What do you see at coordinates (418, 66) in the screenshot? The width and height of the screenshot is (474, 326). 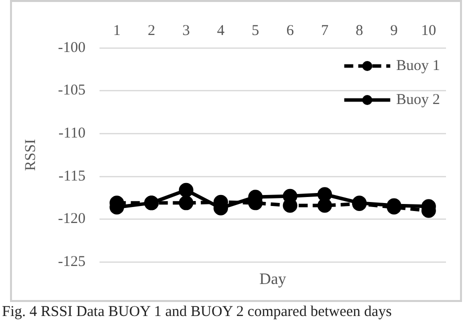 I see `legend-label: Buoy 1` at bounding box center [418, 66].